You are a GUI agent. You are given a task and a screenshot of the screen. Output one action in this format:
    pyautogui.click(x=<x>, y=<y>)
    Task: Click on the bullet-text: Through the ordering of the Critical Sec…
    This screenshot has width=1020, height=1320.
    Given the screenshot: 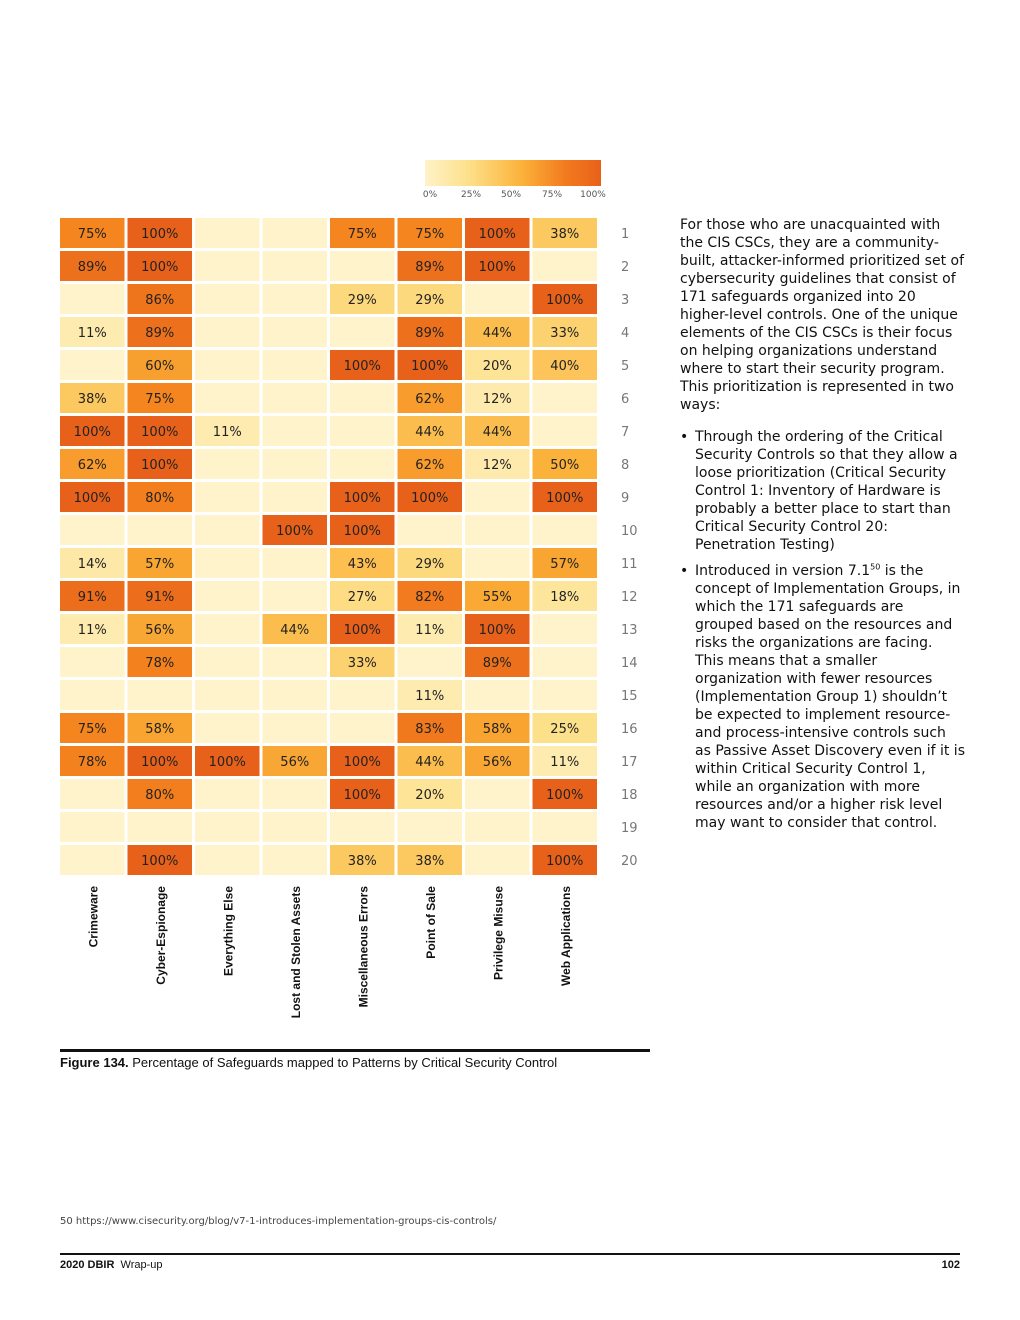 What is the action you would take?
    pyautogui.click(x=826, y=491)
    